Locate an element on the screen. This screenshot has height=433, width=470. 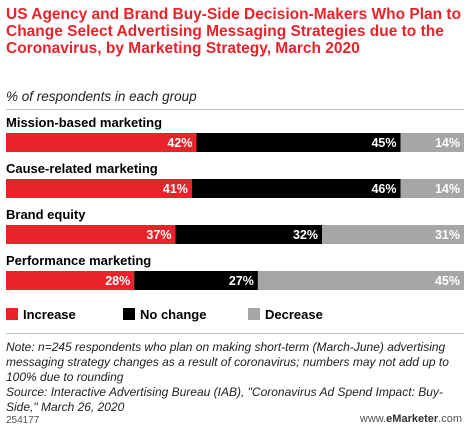
legend-label-increase: Increase is located at coordinates (49, 314).